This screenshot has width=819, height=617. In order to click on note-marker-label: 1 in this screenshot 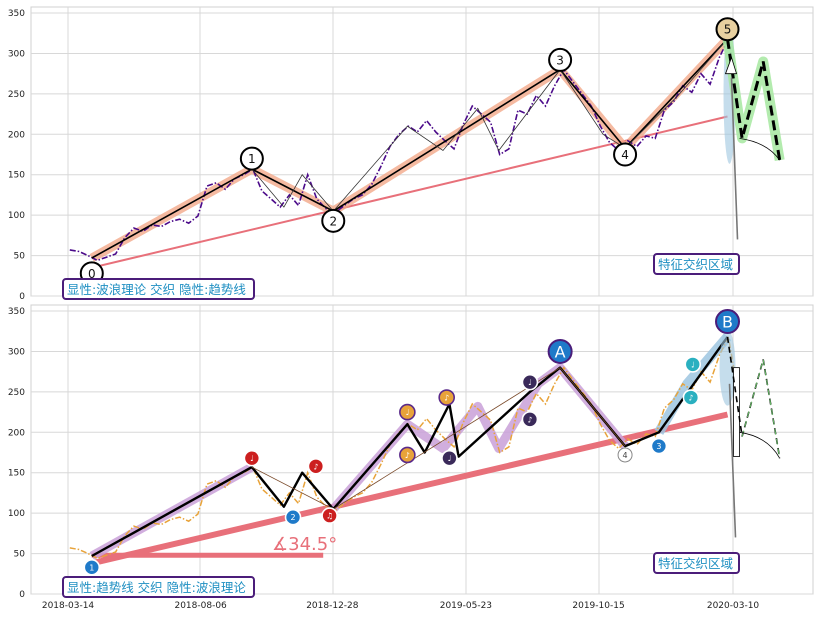, I will do `click(91, 567)`.